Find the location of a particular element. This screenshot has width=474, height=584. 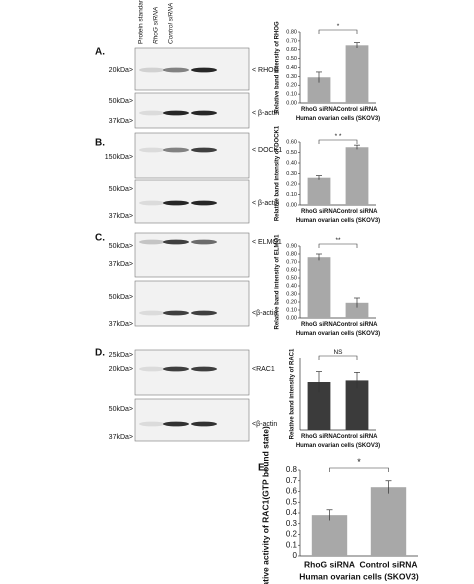

y-tick-label: 0.3 is located at coordinates (292, 523).